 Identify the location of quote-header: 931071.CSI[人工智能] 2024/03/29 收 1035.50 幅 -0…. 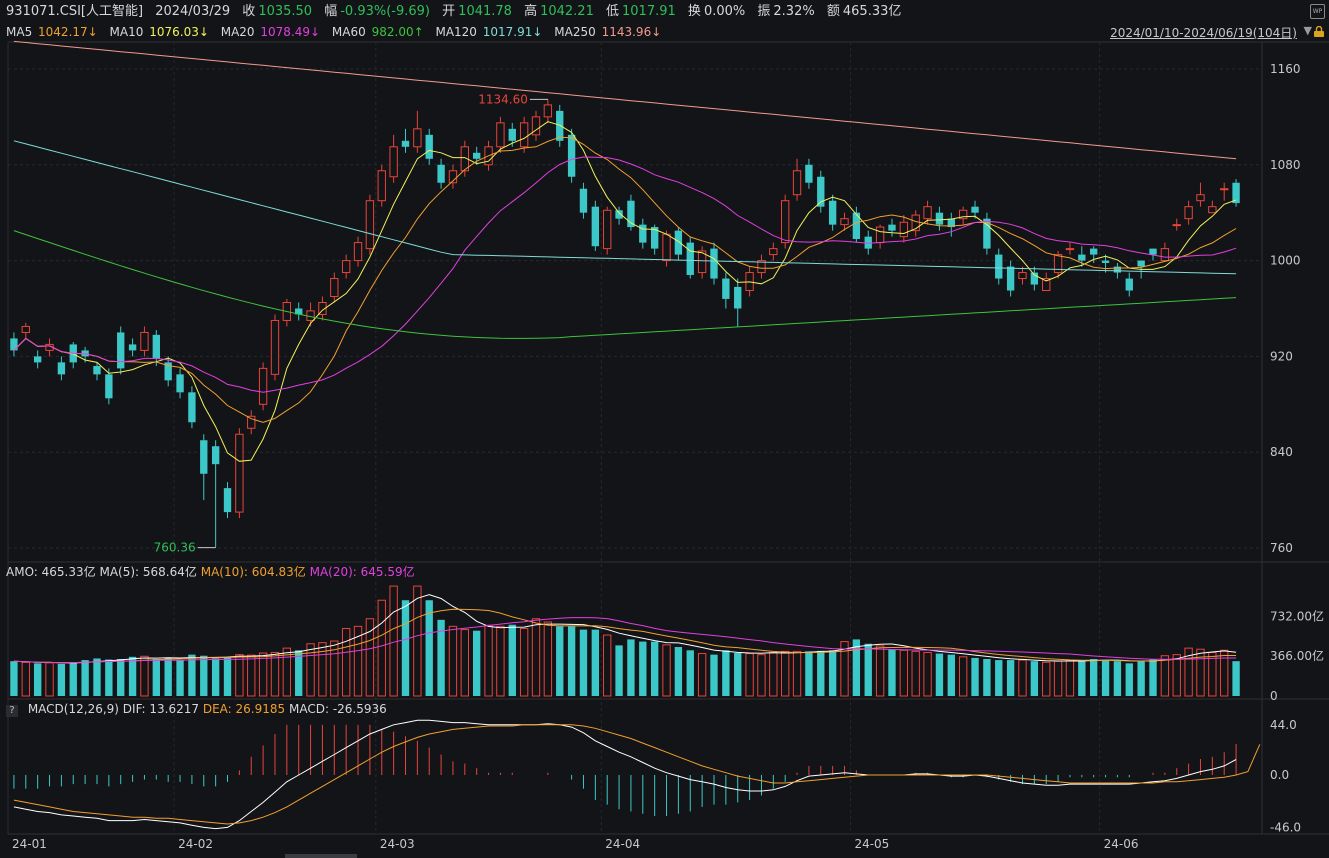
(457, 12).